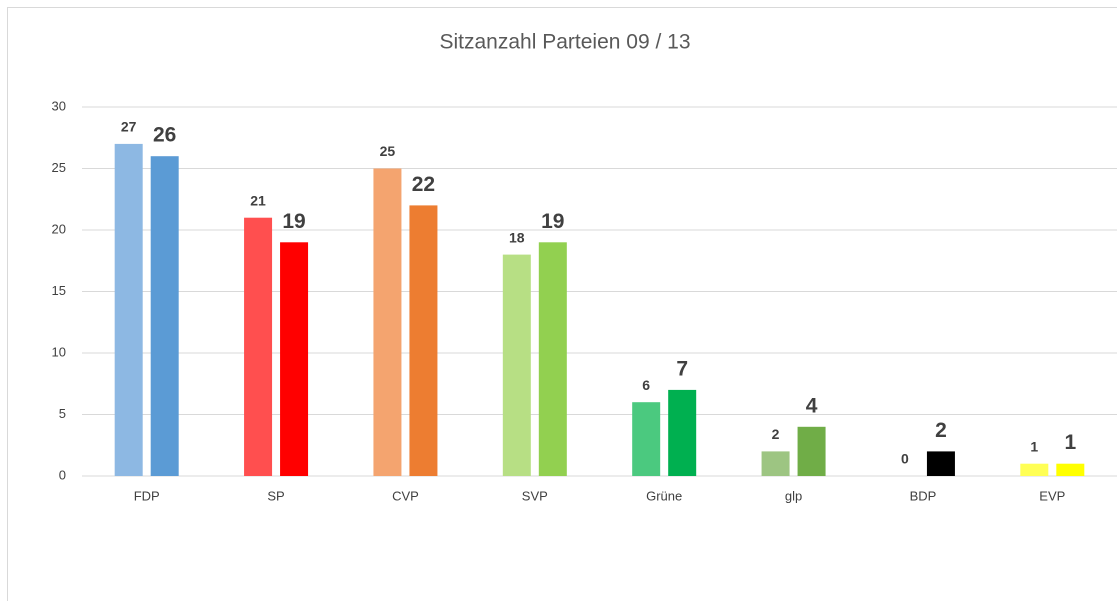 This screenshot has height=601, width=1117. I want to click on x-tick-label: SVP, so click(535, 495).